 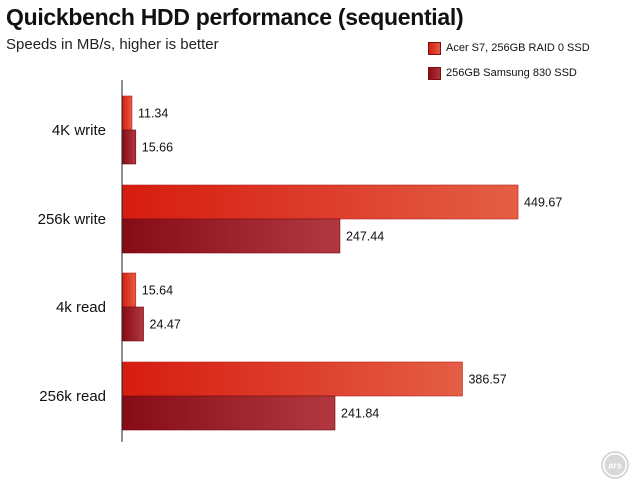 I want to click on legend-label-acer: Acer S7, 256GB RAID 0 SSD, so click(x=518, y=48).